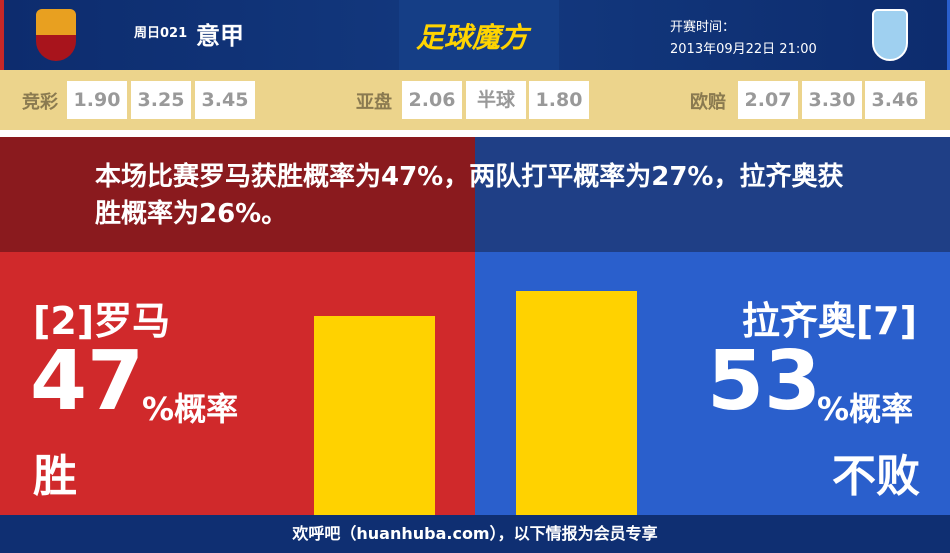  I want to click on odds-value: 3.30, so click(832, 100).